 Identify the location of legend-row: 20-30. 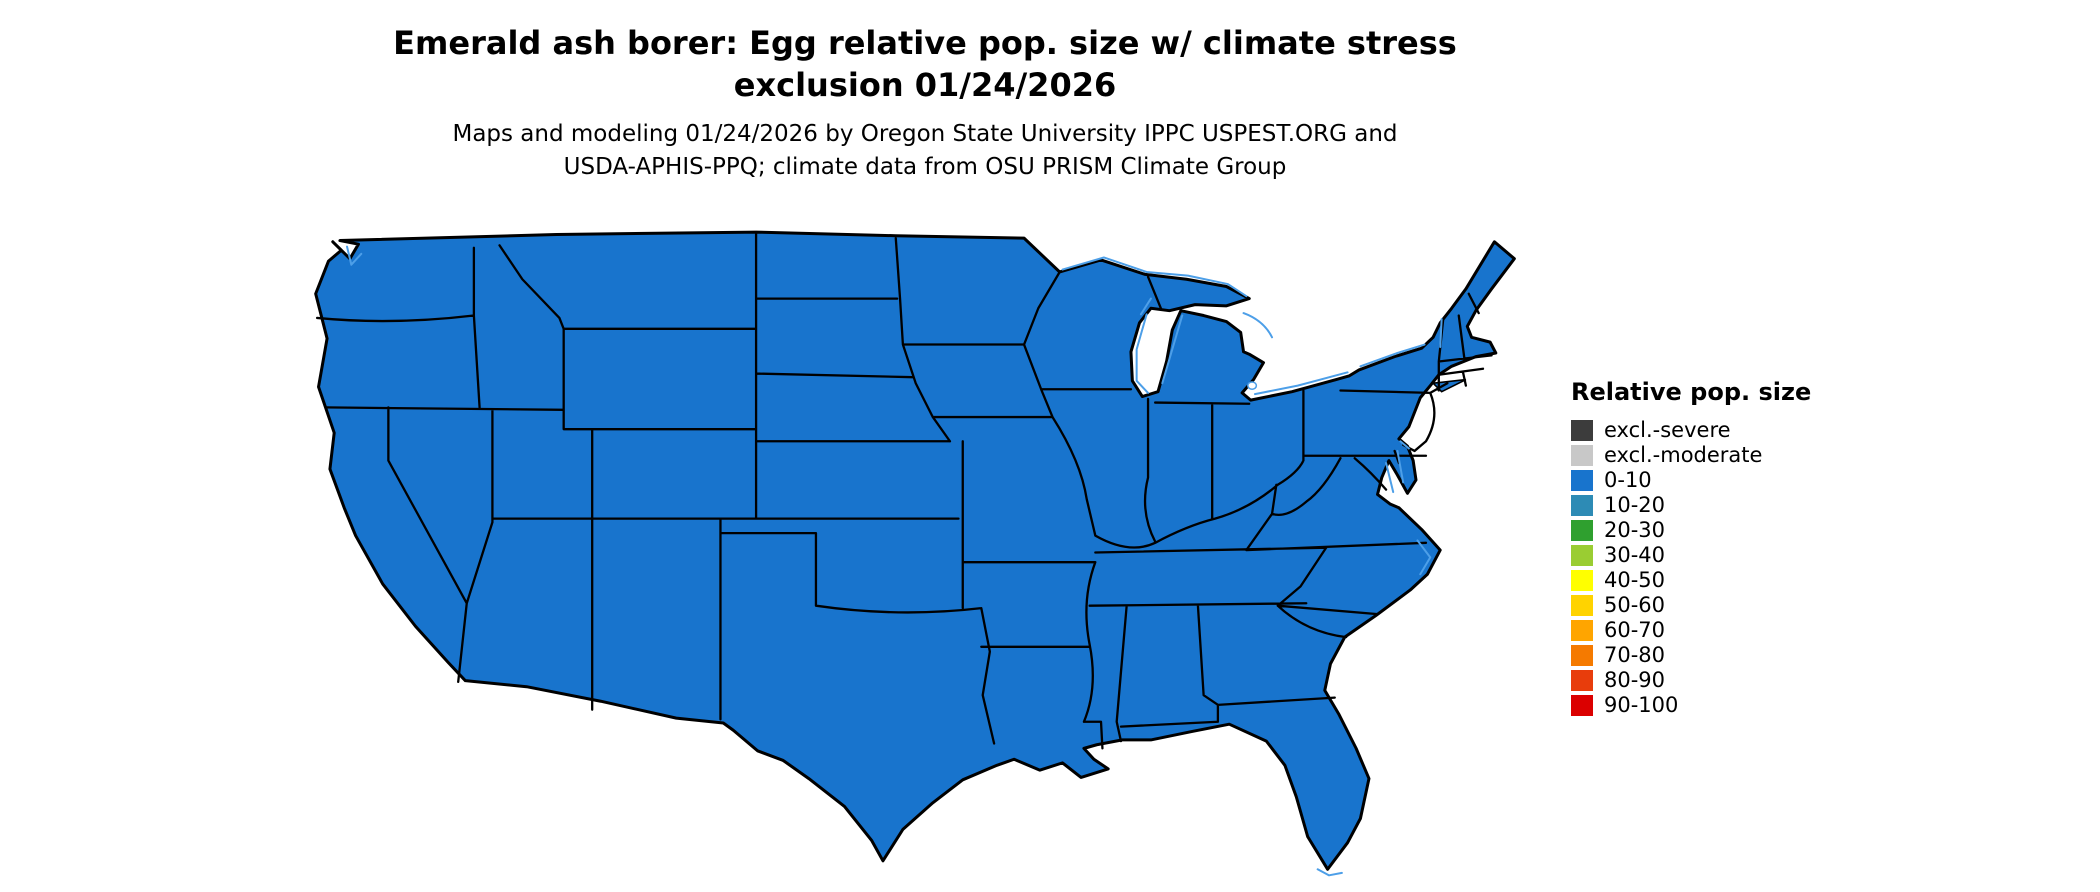
(1721, 530).